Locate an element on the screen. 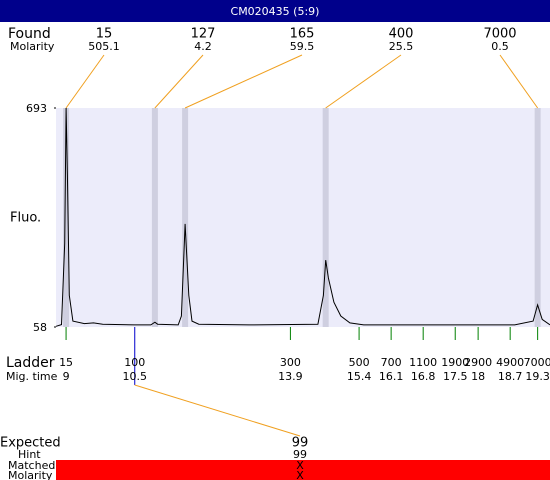  found-molarity: 59.5 is located at coordinates (302, 46).